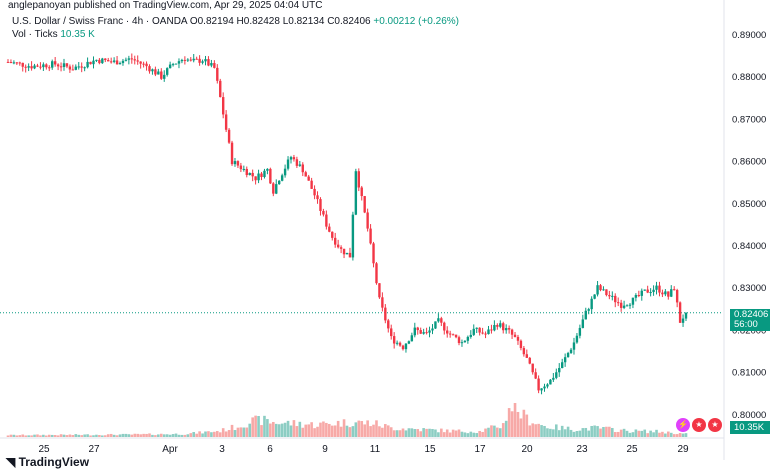  What do you see at coordinates (683, 425) in the screenshot?
I see `lightning-event-icon: ⚡` at bounding box center [683, 425].